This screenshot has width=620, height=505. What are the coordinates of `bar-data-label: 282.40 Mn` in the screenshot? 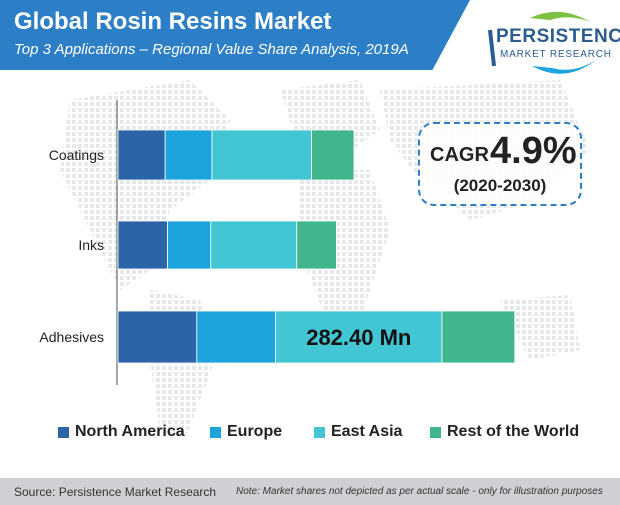 It's located at (358, 337).